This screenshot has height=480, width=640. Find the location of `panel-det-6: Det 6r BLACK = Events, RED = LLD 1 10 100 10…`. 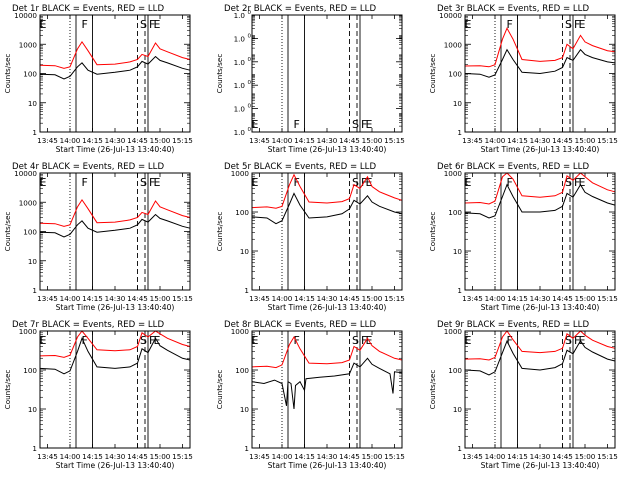

panel-det-6: Det 6r BLACK = Events, RED = LLD 1 10 100 10… is located at coordinates (523, 237).